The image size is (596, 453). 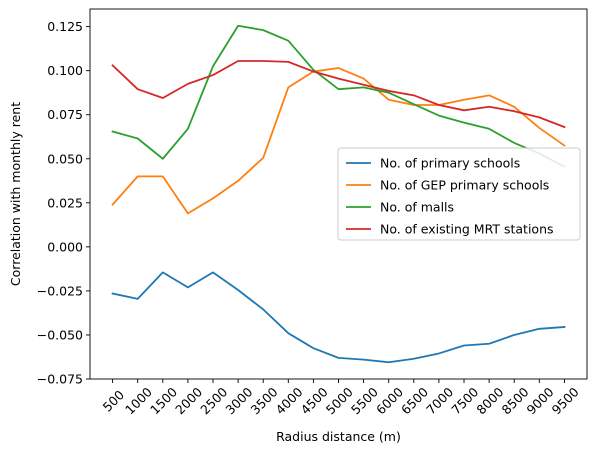 I want to click on x-tick-label: 6500, so click(x=414, y=400).